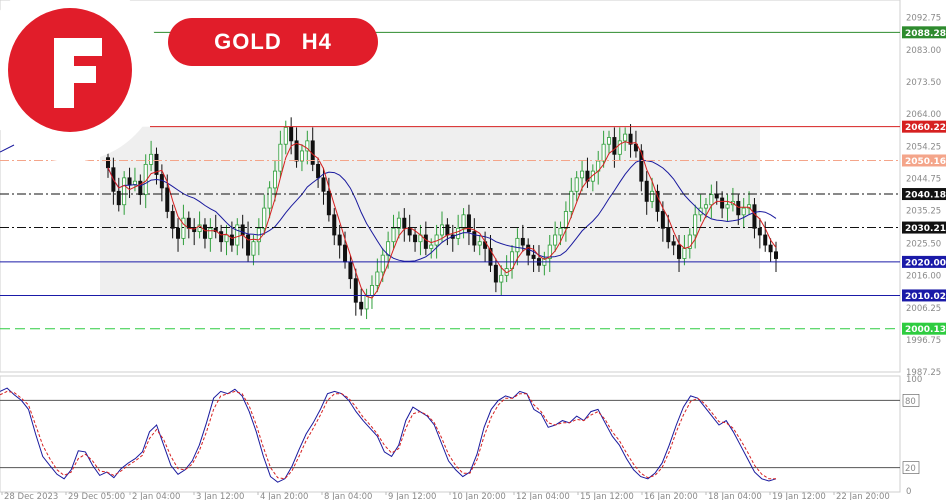 This screenshot has width=950, height=500. I want to click on x-tick-label: 28 Dec 2023, so click(31, 496).